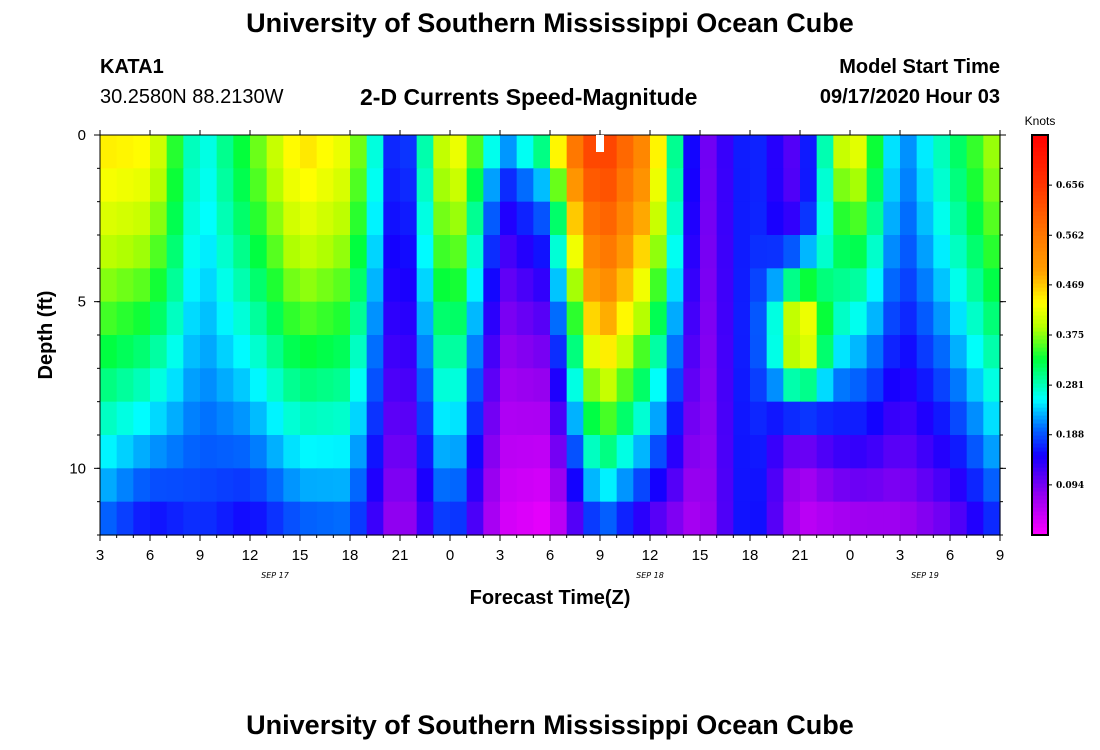 The height and width of the screenshot is (750, 1100). What do you see at coordinates (400, 555) in the screenshot?
I see `x-tick-label: 21` at bounding box center [400, 555].